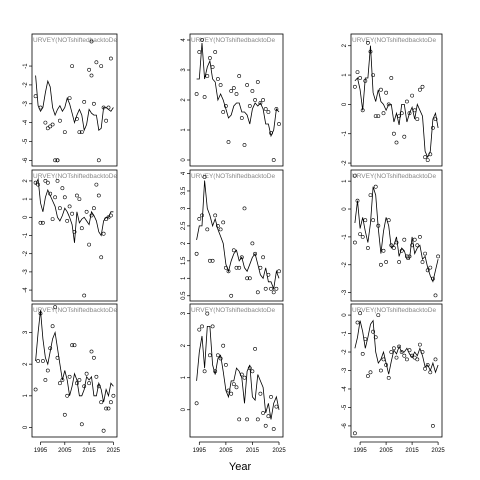 Image resolution: width=480 pixels, height=480 pixels. I want to click on panel-title: URVEY(NOTshiftedbacktoDe, so click(394, 310).